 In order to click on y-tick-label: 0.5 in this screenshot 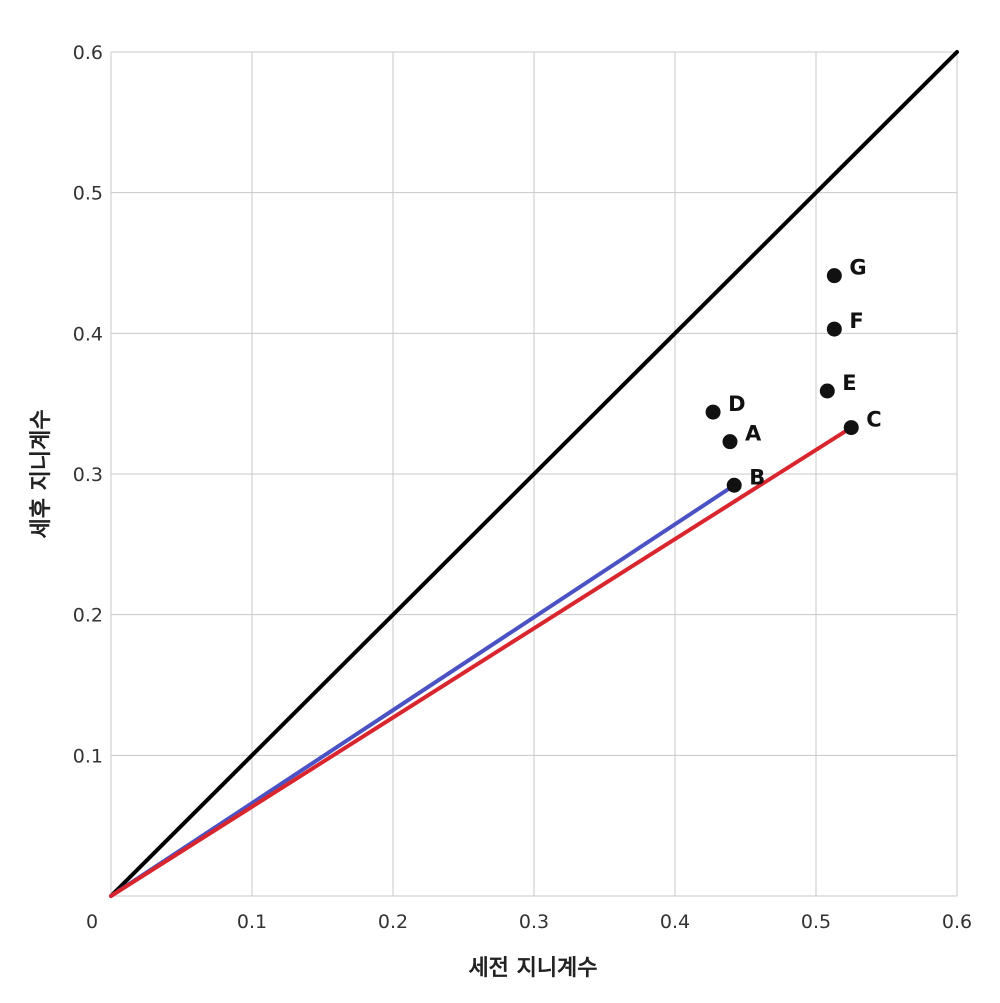, I will do `click(88, 194)`.